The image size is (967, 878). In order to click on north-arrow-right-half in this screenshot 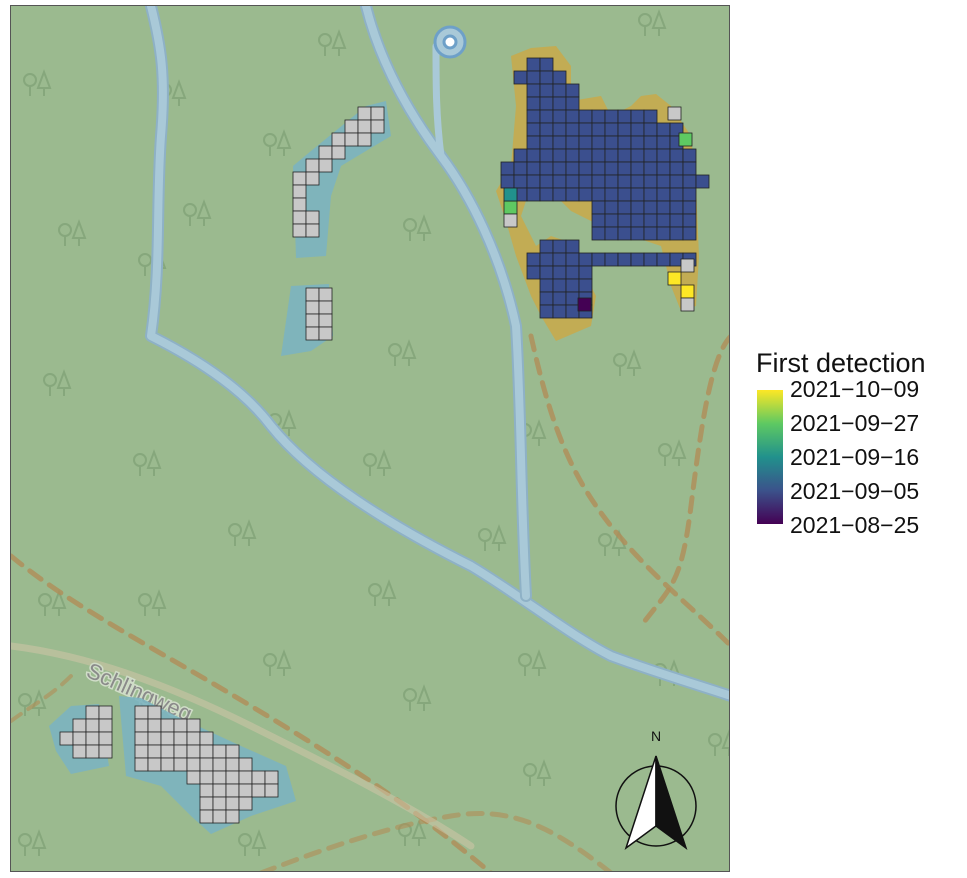, I will do `click(671, 802)`.